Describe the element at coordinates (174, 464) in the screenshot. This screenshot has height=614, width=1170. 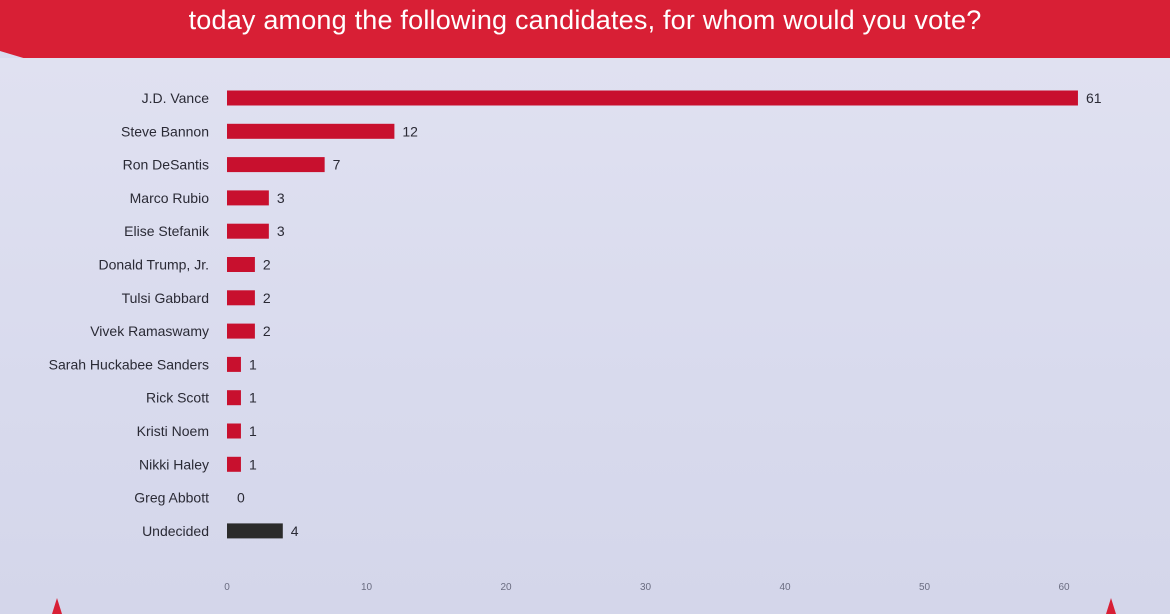
I see `category-label: Nikki Haley` at that location.